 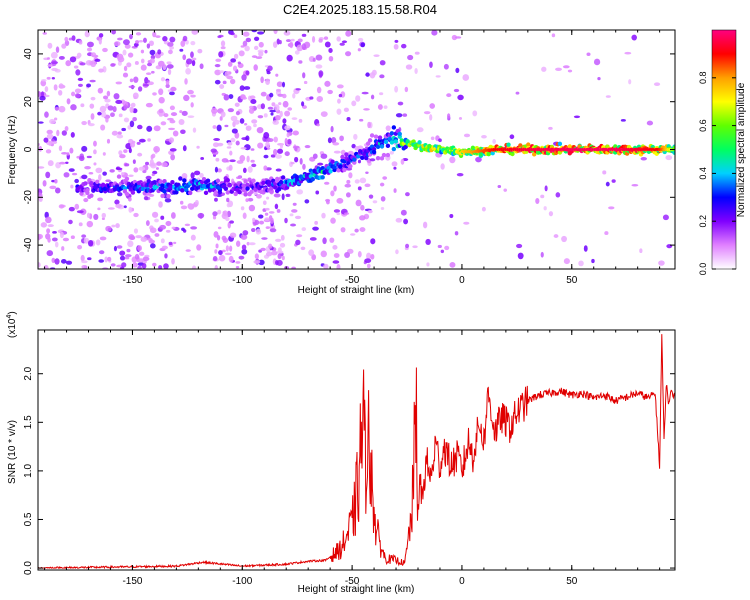 I want to click on snr-xtick-label: 0, so click(x=462, y=581).